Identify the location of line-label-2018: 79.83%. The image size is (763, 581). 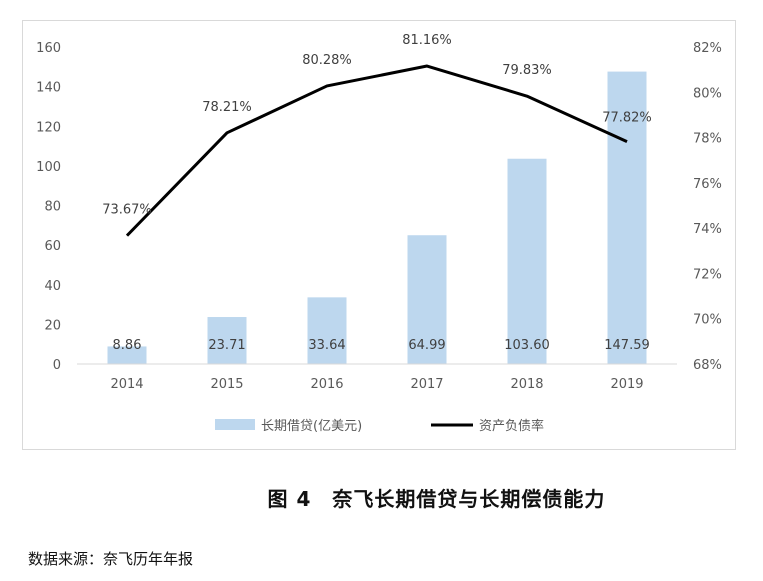
(527, 70).